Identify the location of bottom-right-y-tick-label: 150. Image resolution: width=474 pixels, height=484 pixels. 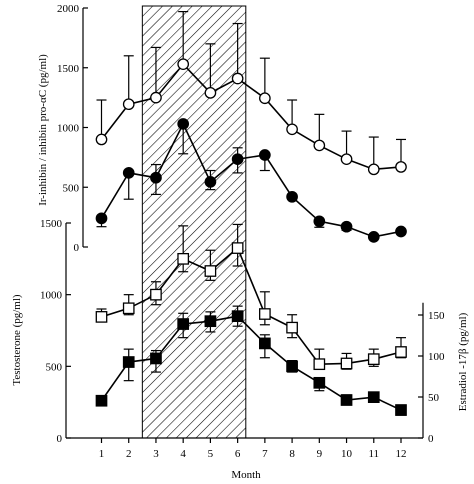
(436, 316).